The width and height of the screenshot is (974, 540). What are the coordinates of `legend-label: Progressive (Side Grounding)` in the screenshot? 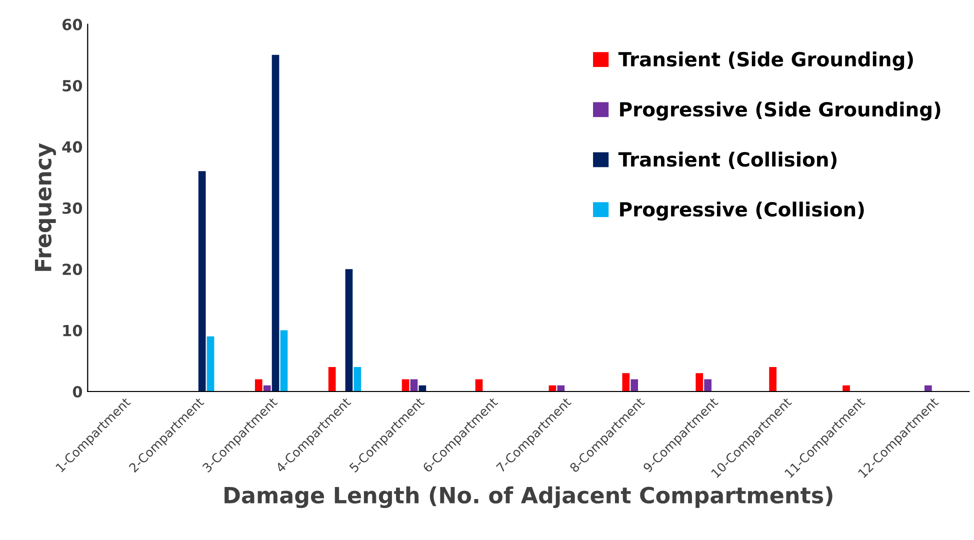 It's located at (780, 111).